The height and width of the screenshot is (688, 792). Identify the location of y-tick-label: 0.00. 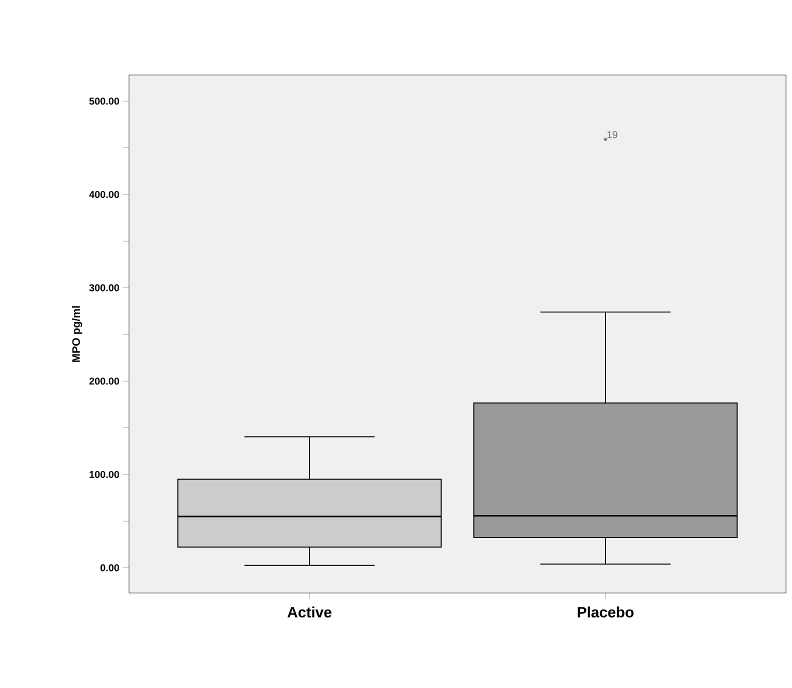
(110, 568).